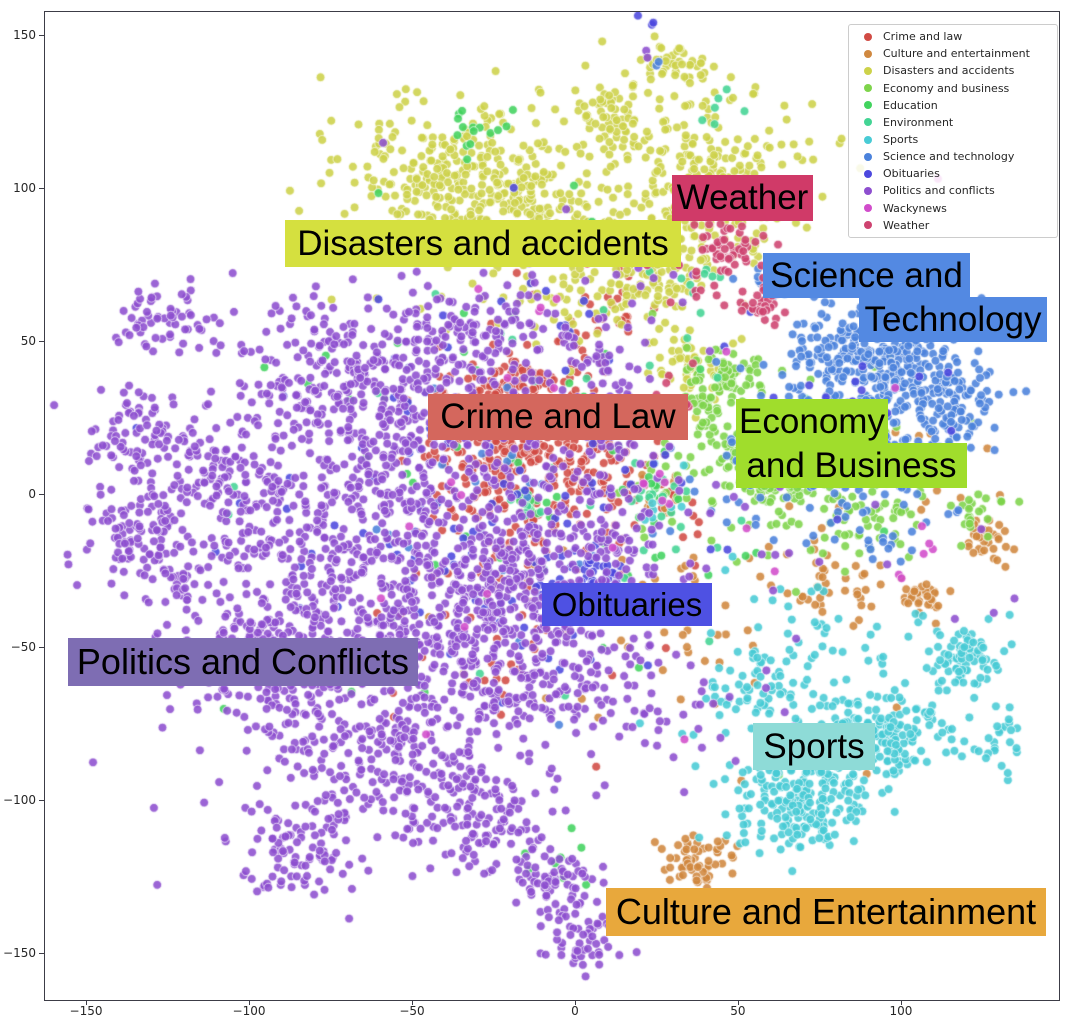  I want to click on legend-item: Education, so click(953, 105).